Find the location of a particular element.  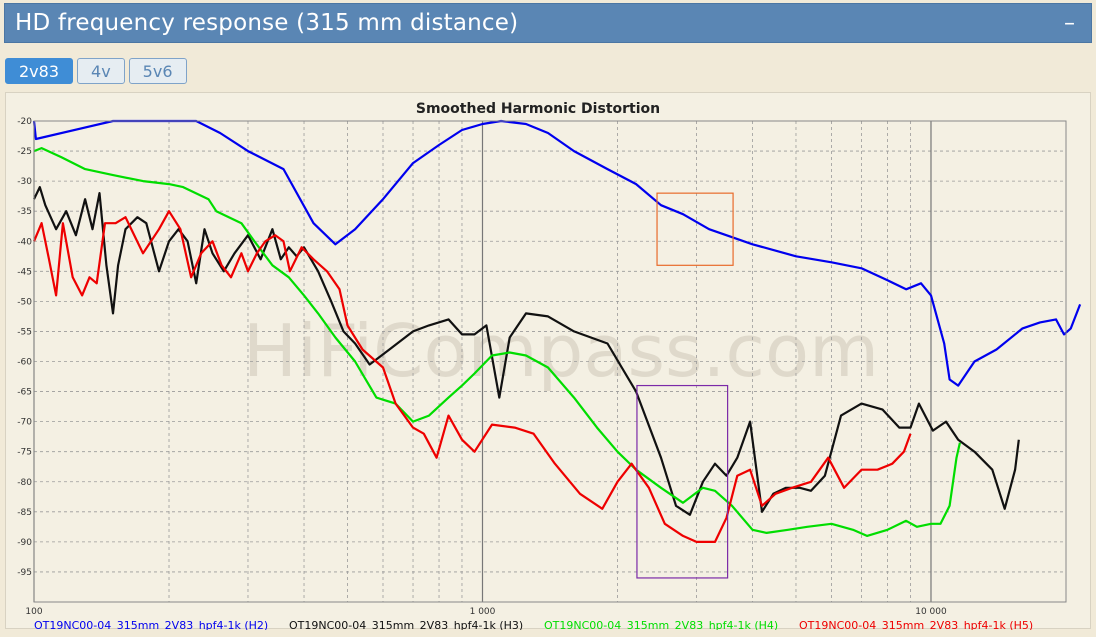

y-tick-label: -50 is located at coordinates (24, 302).